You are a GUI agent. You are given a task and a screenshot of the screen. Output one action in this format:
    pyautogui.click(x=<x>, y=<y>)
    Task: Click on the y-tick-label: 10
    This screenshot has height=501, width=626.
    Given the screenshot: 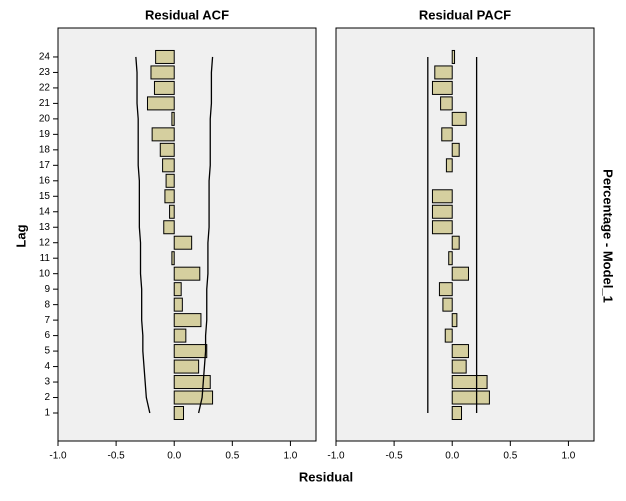 What is the action you would take?
    pyautogui.click(x=45, y=273)
    